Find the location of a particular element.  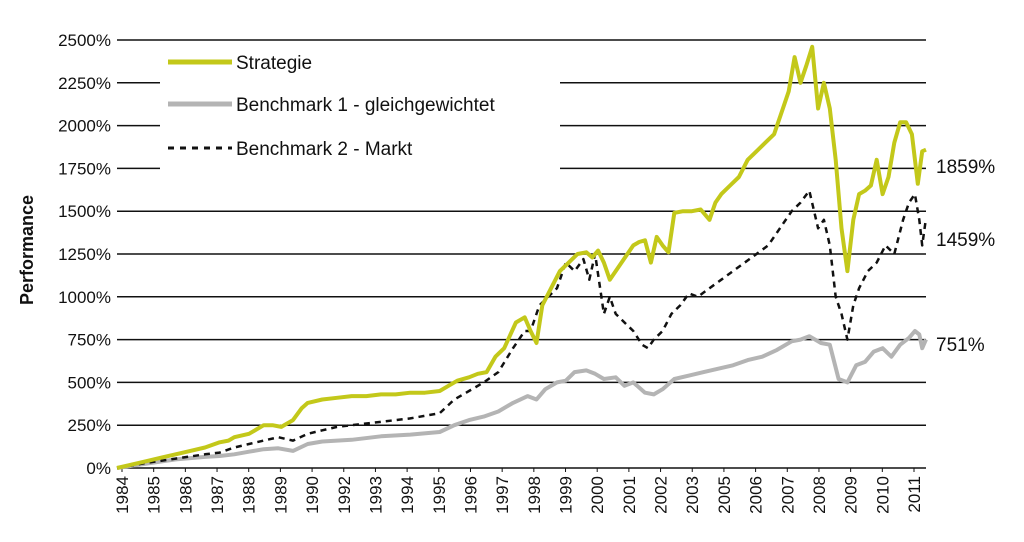

end-label-strategie: 1859% is located at coordinates (965, 167).